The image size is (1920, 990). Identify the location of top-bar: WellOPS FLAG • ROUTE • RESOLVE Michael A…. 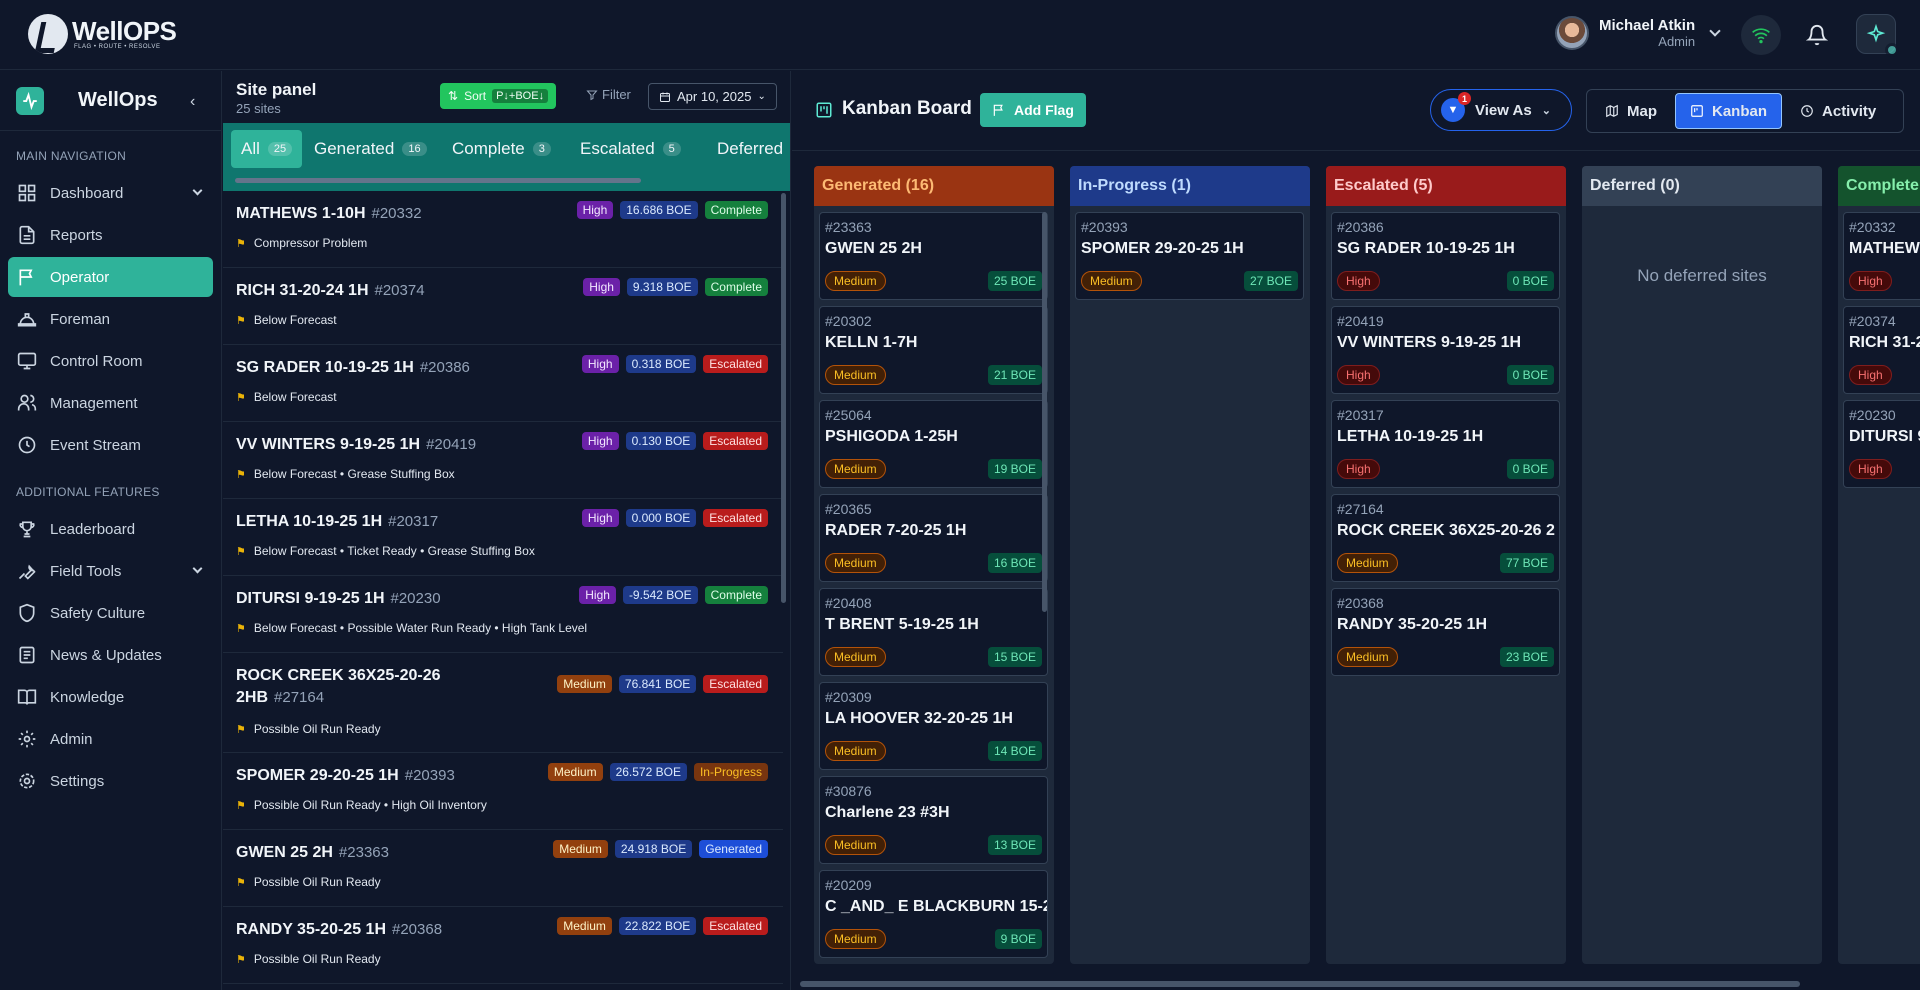
(960, 35).